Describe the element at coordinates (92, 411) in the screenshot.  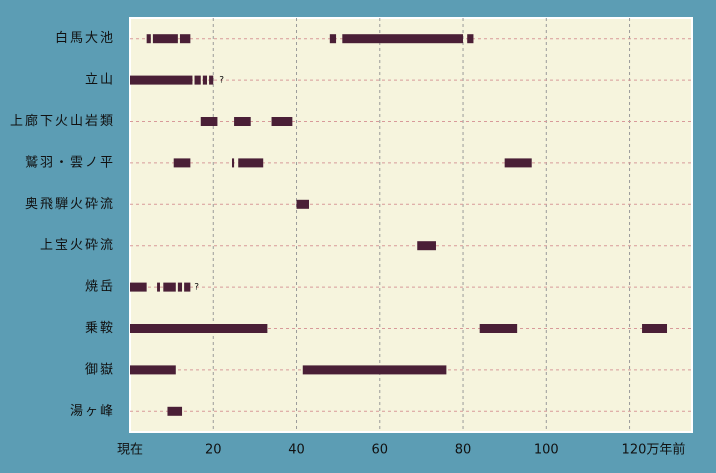
I see `category-label: 湯ヶ峰` at that location.